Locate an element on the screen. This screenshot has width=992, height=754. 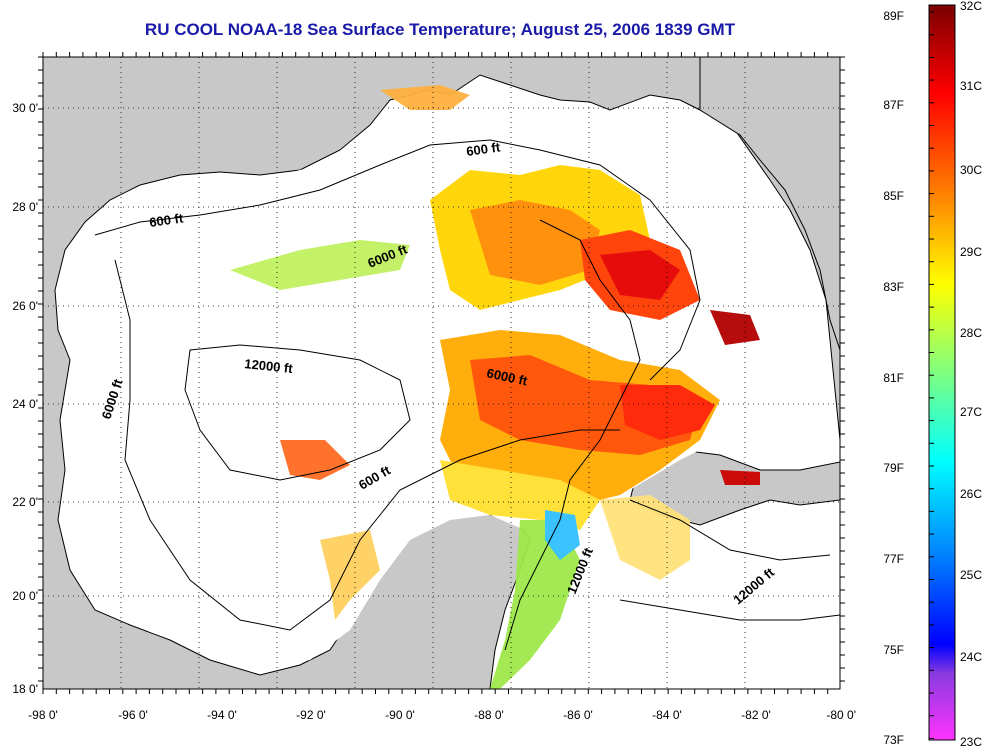
contour-label: 12000 ft is located at coordinates (269, 366).